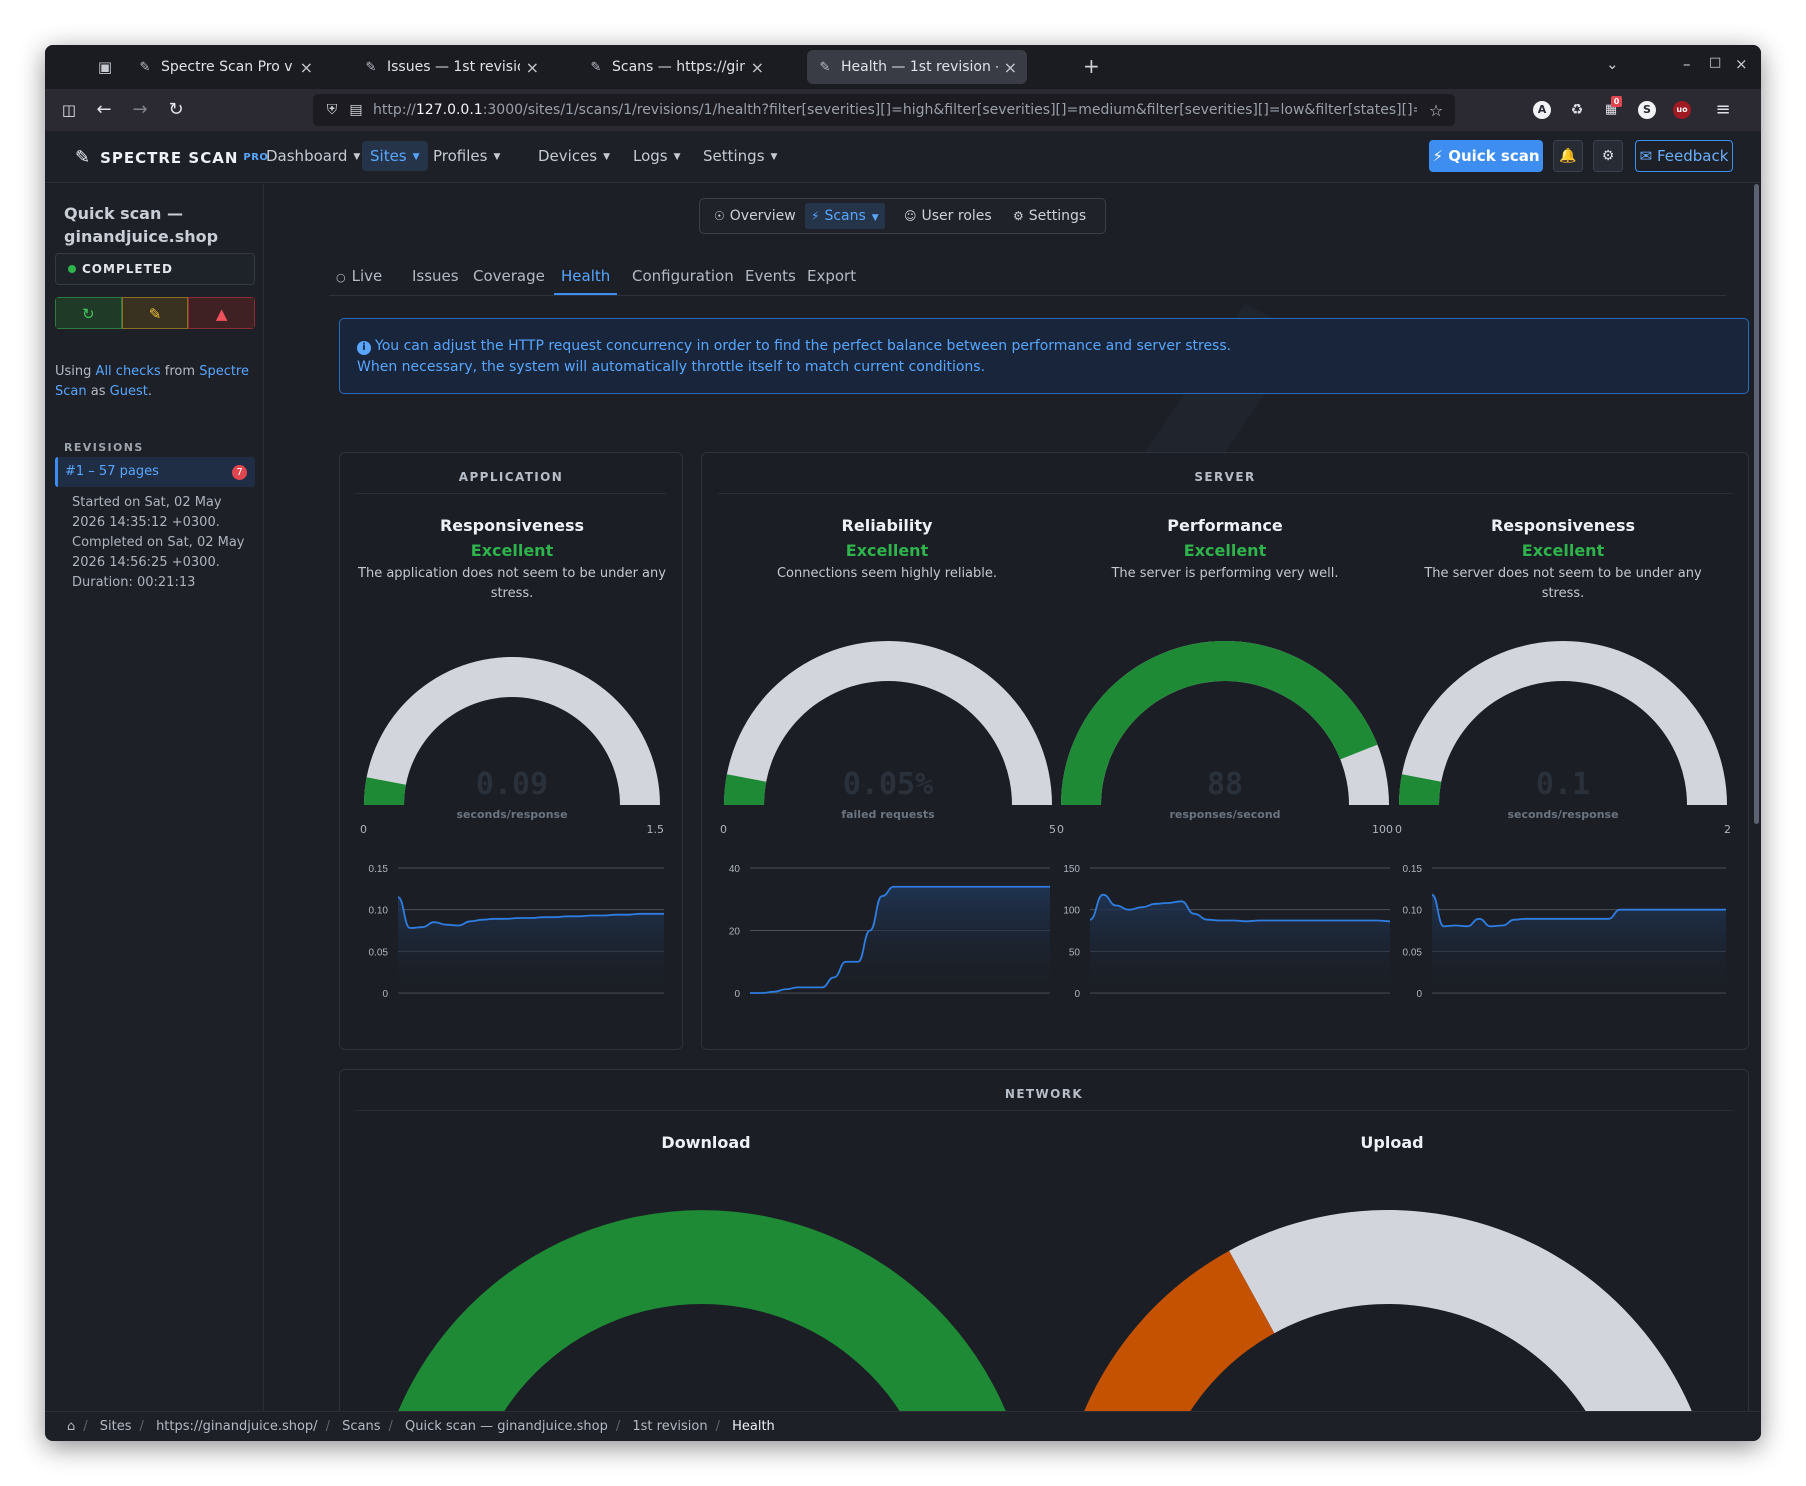  I want to click on brand-badge: PRO, so click(256, 157).